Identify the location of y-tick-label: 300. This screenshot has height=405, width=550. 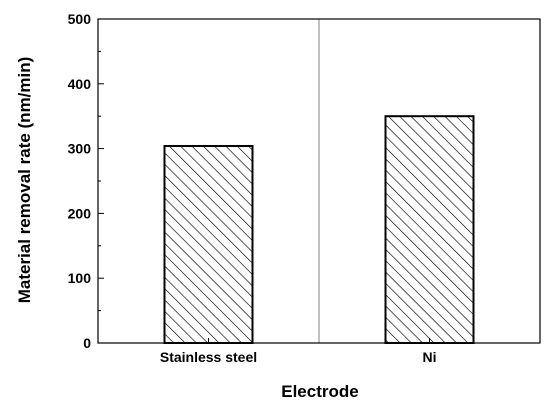
(80, 149).